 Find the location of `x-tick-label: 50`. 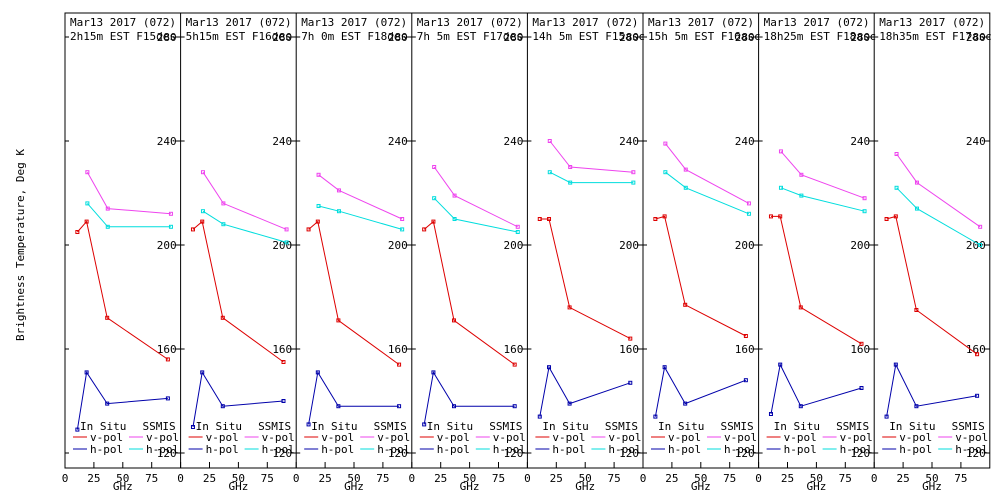

x-tick-label: 50 is located at coordinates (238, 478).